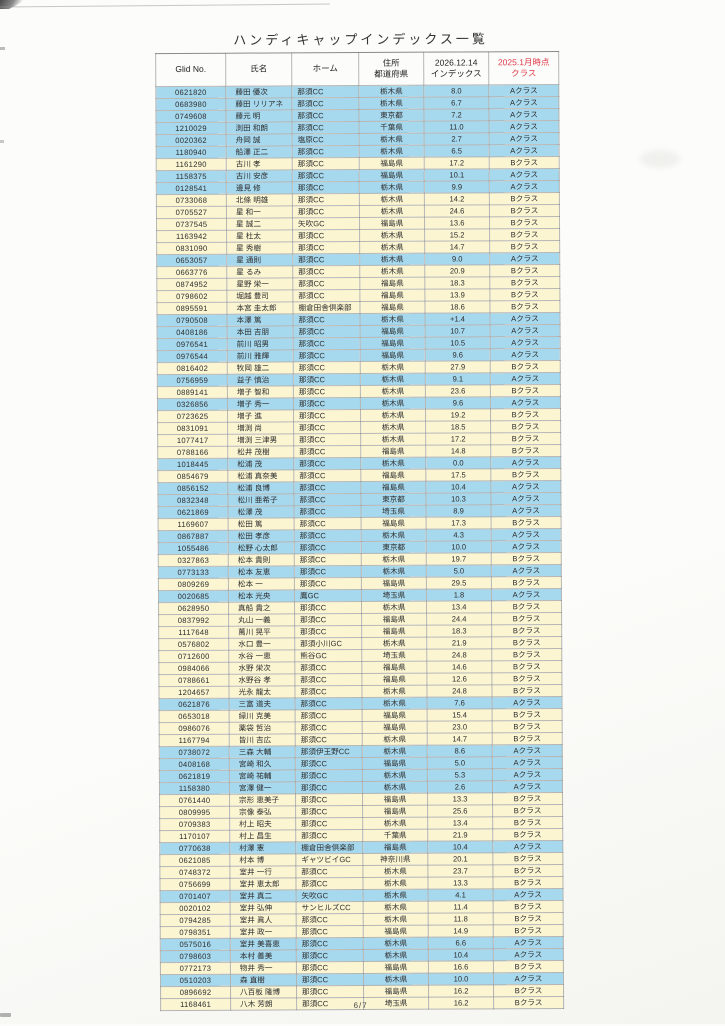 The image size is (725, 1026). Describe the element at coordinates (459, 631) in the screenshot. I see `cell-index: 18.3` at that location.